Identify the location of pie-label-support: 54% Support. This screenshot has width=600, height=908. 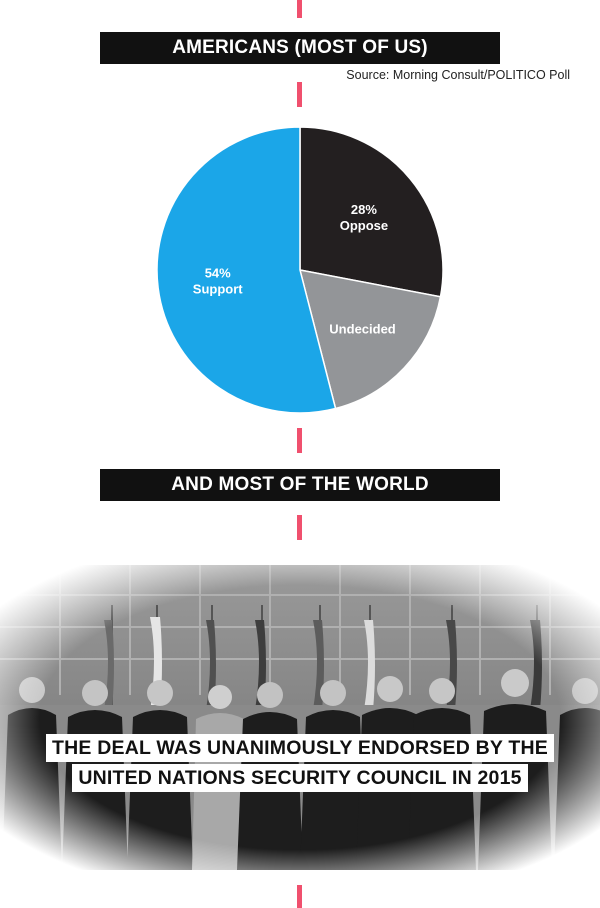
(218, 280).